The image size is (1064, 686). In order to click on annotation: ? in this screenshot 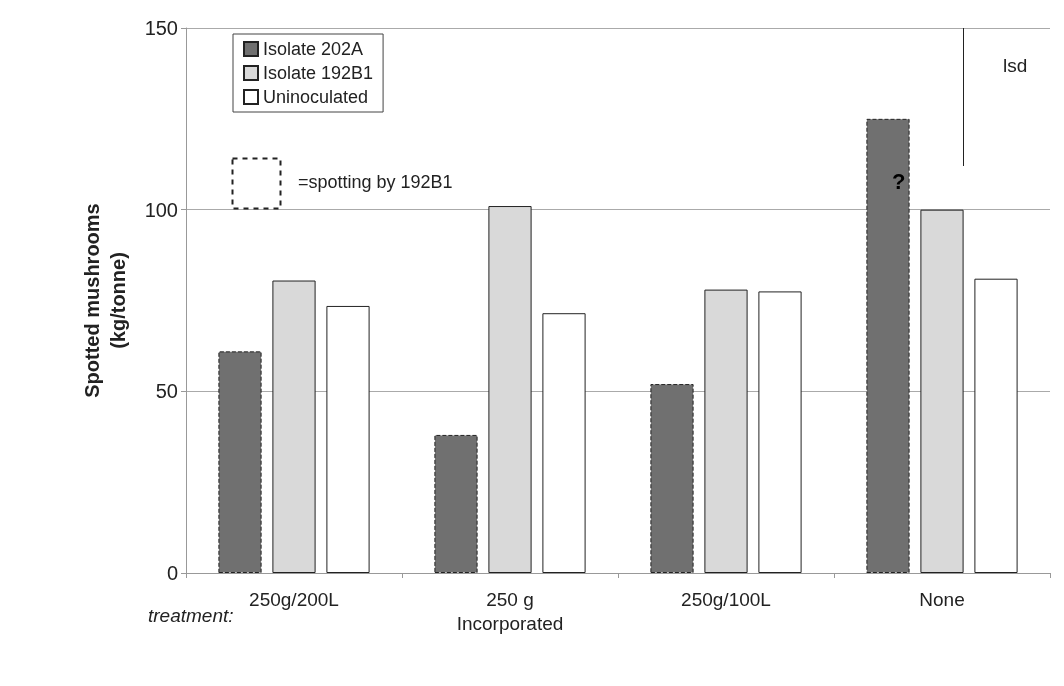, I will do `click(899, 181)`.